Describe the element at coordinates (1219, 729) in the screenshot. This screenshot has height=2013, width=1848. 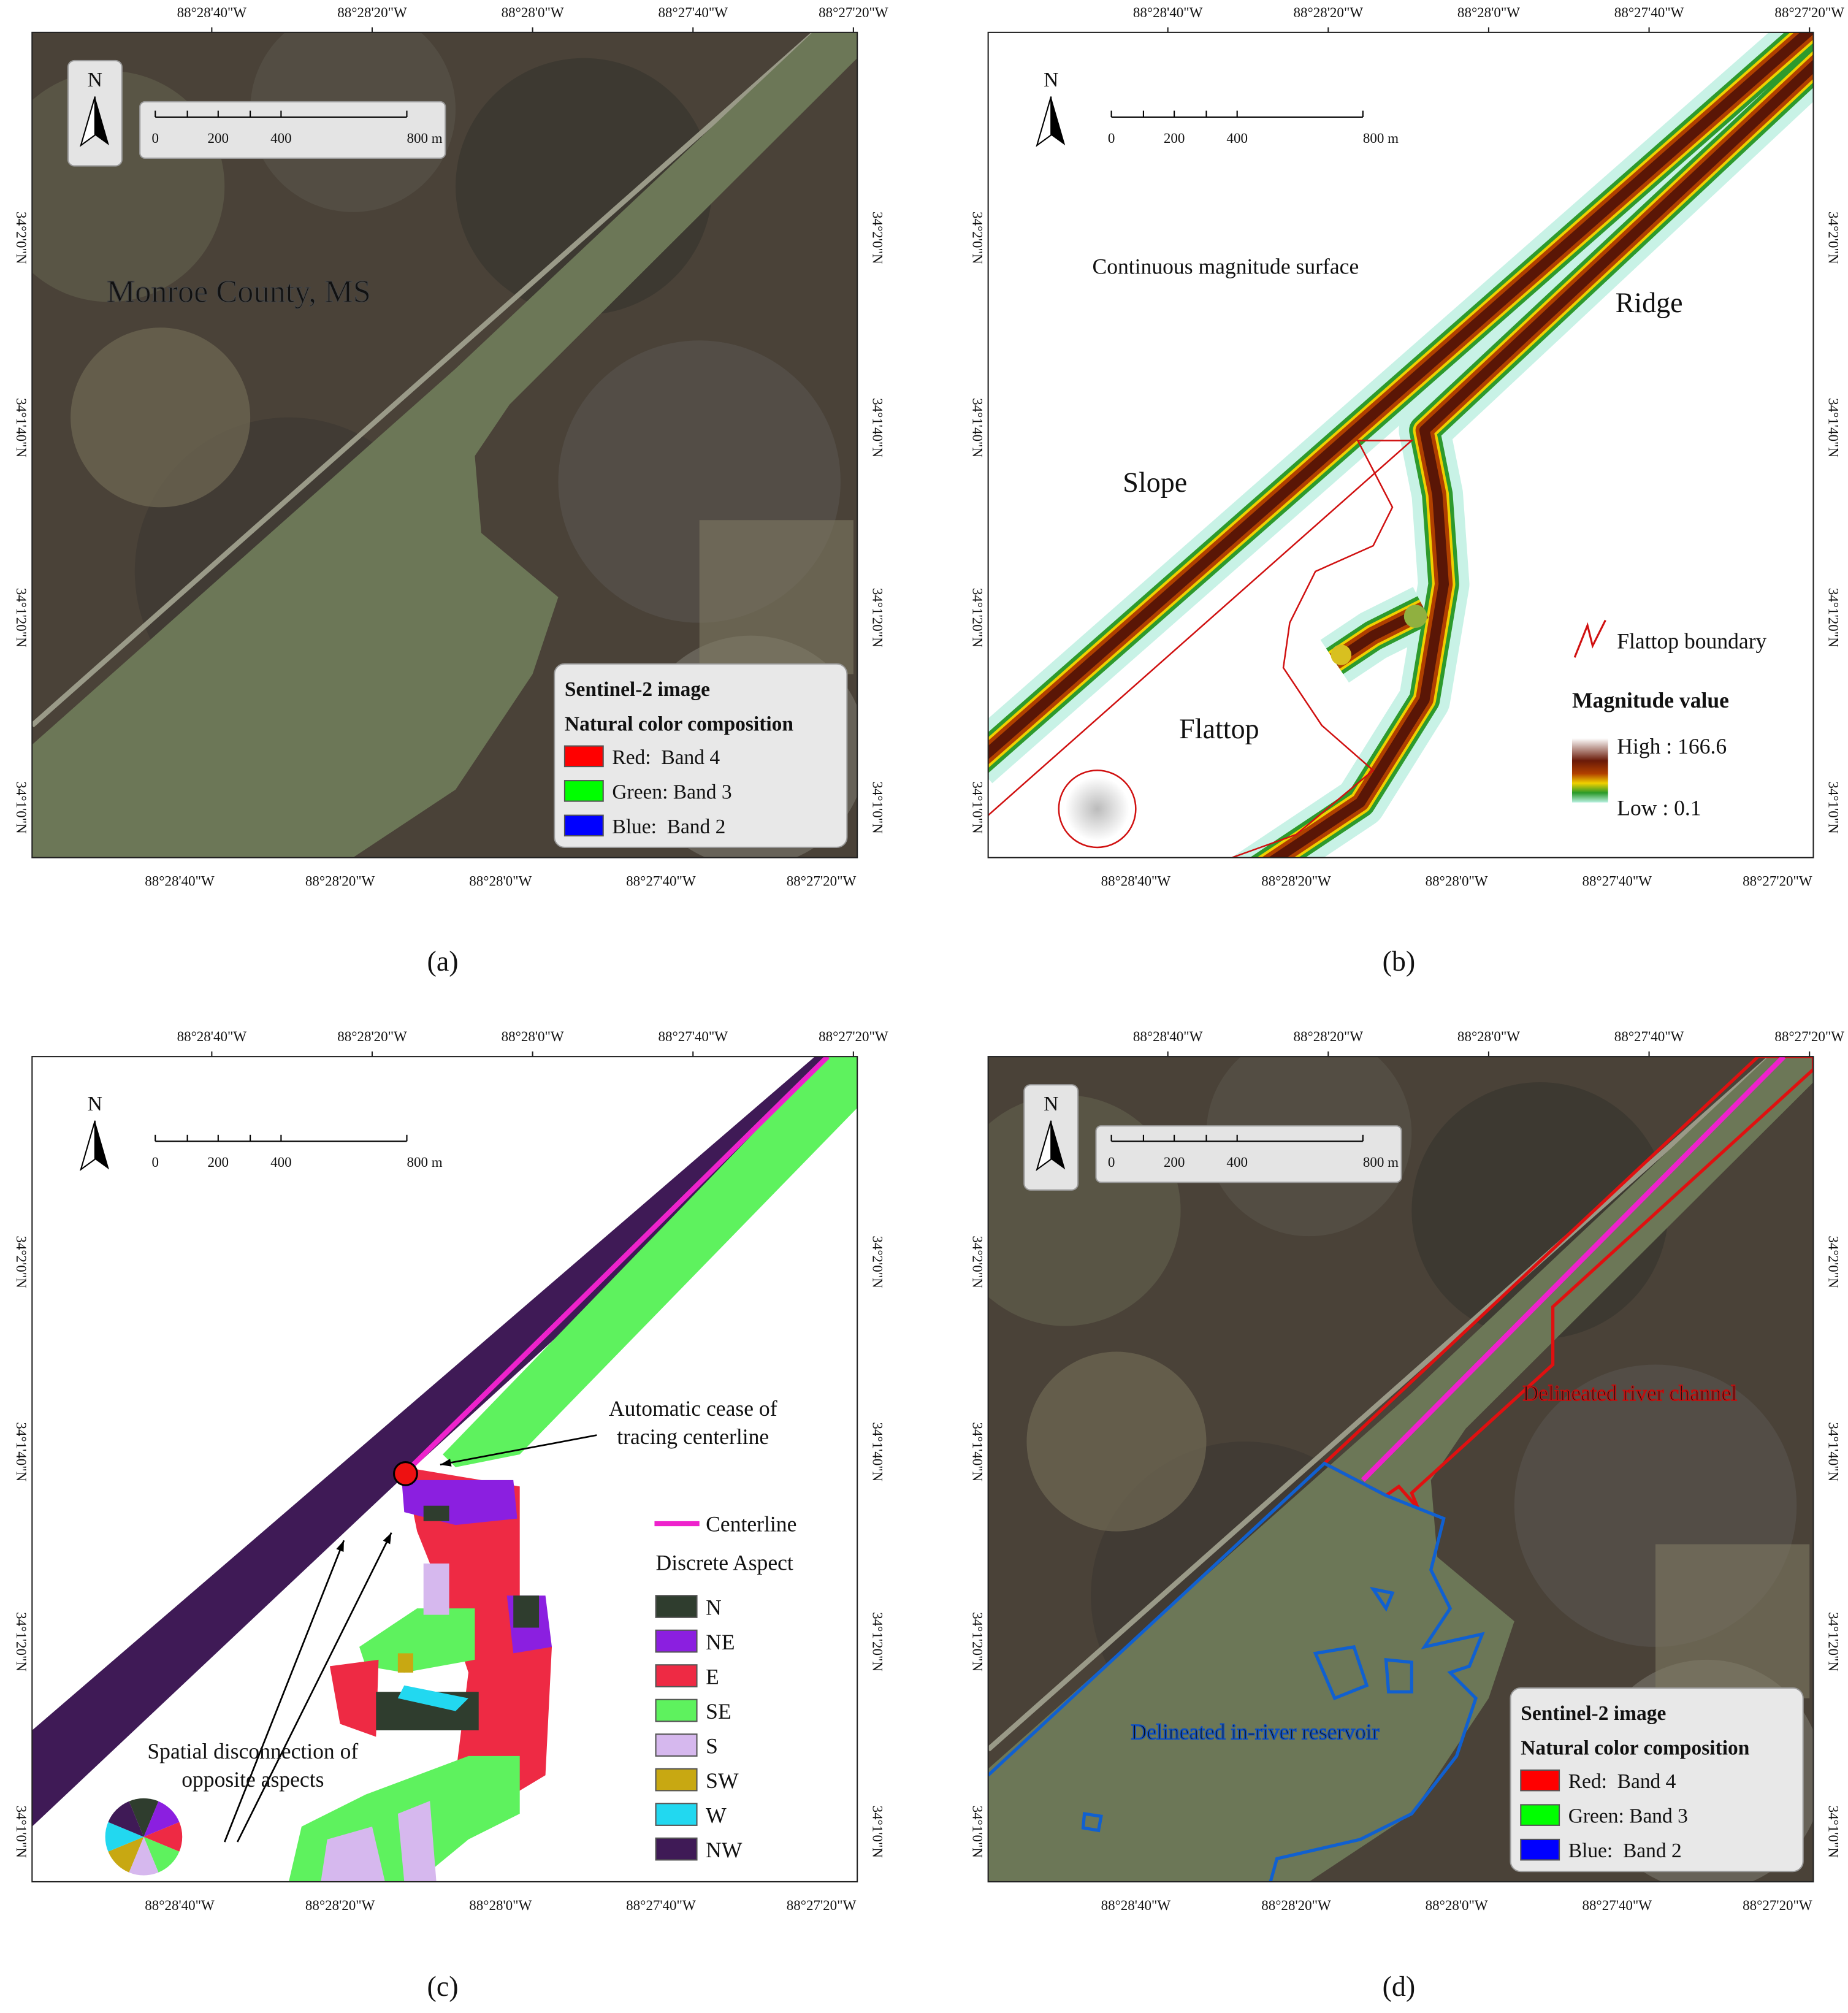
I see `flattop-label: Flattop` at that location.